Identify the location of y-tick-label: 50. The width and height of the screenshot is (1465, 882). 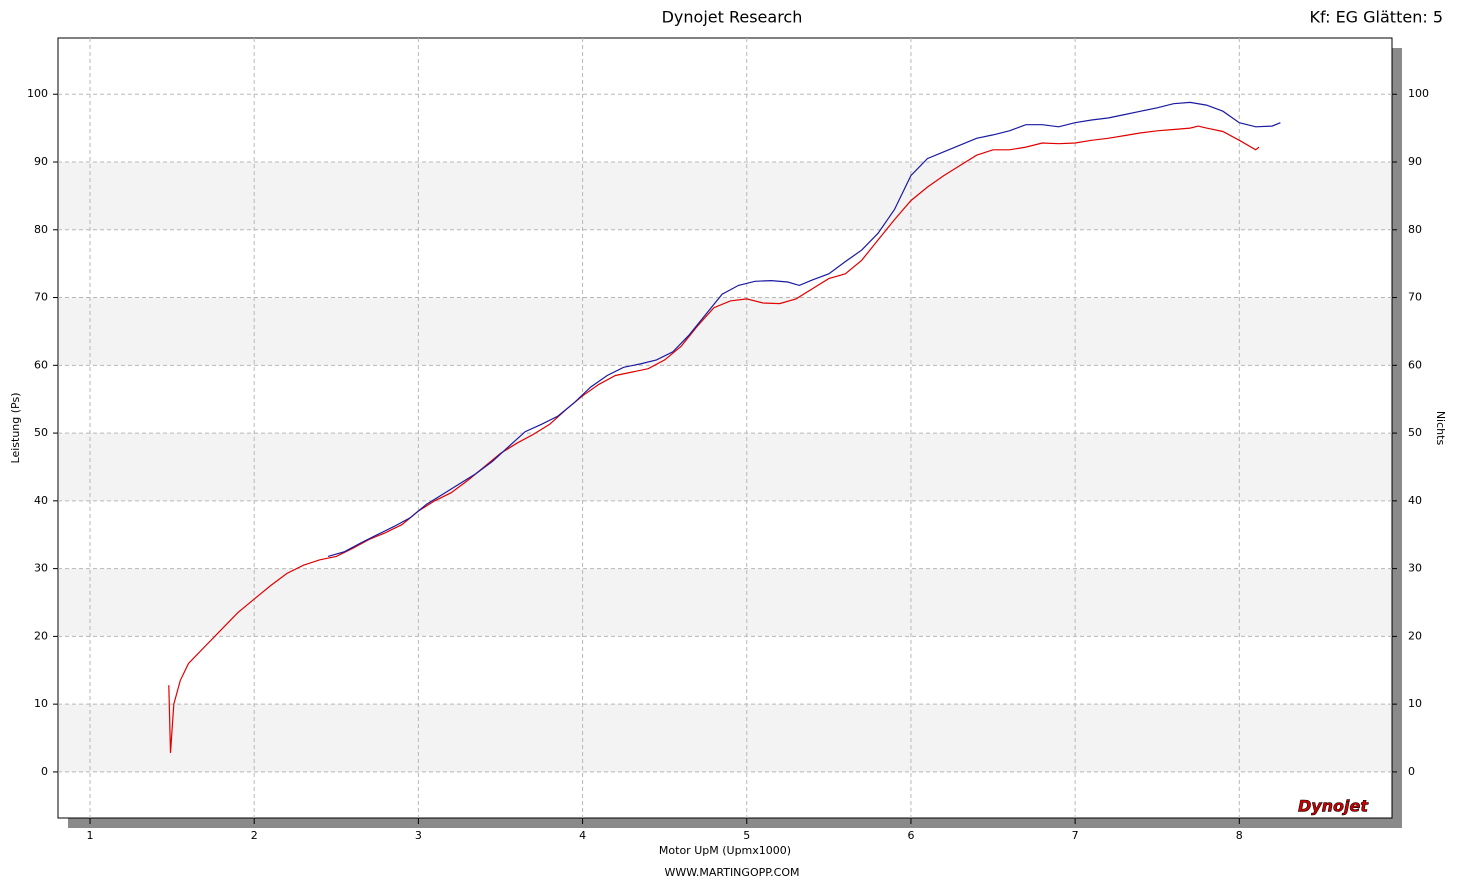
(41, 432).